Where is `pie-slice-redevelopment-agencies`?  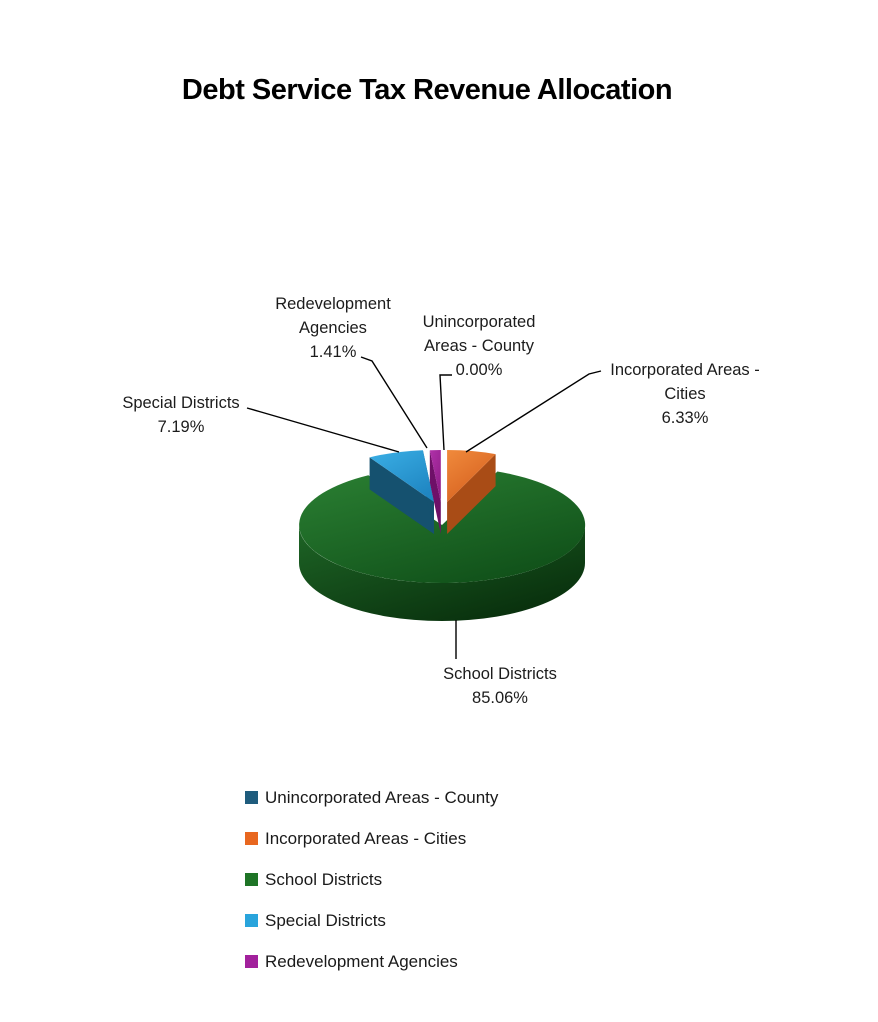
pie-slice-redevelopment-agencies is located at coordinates (435, 475).